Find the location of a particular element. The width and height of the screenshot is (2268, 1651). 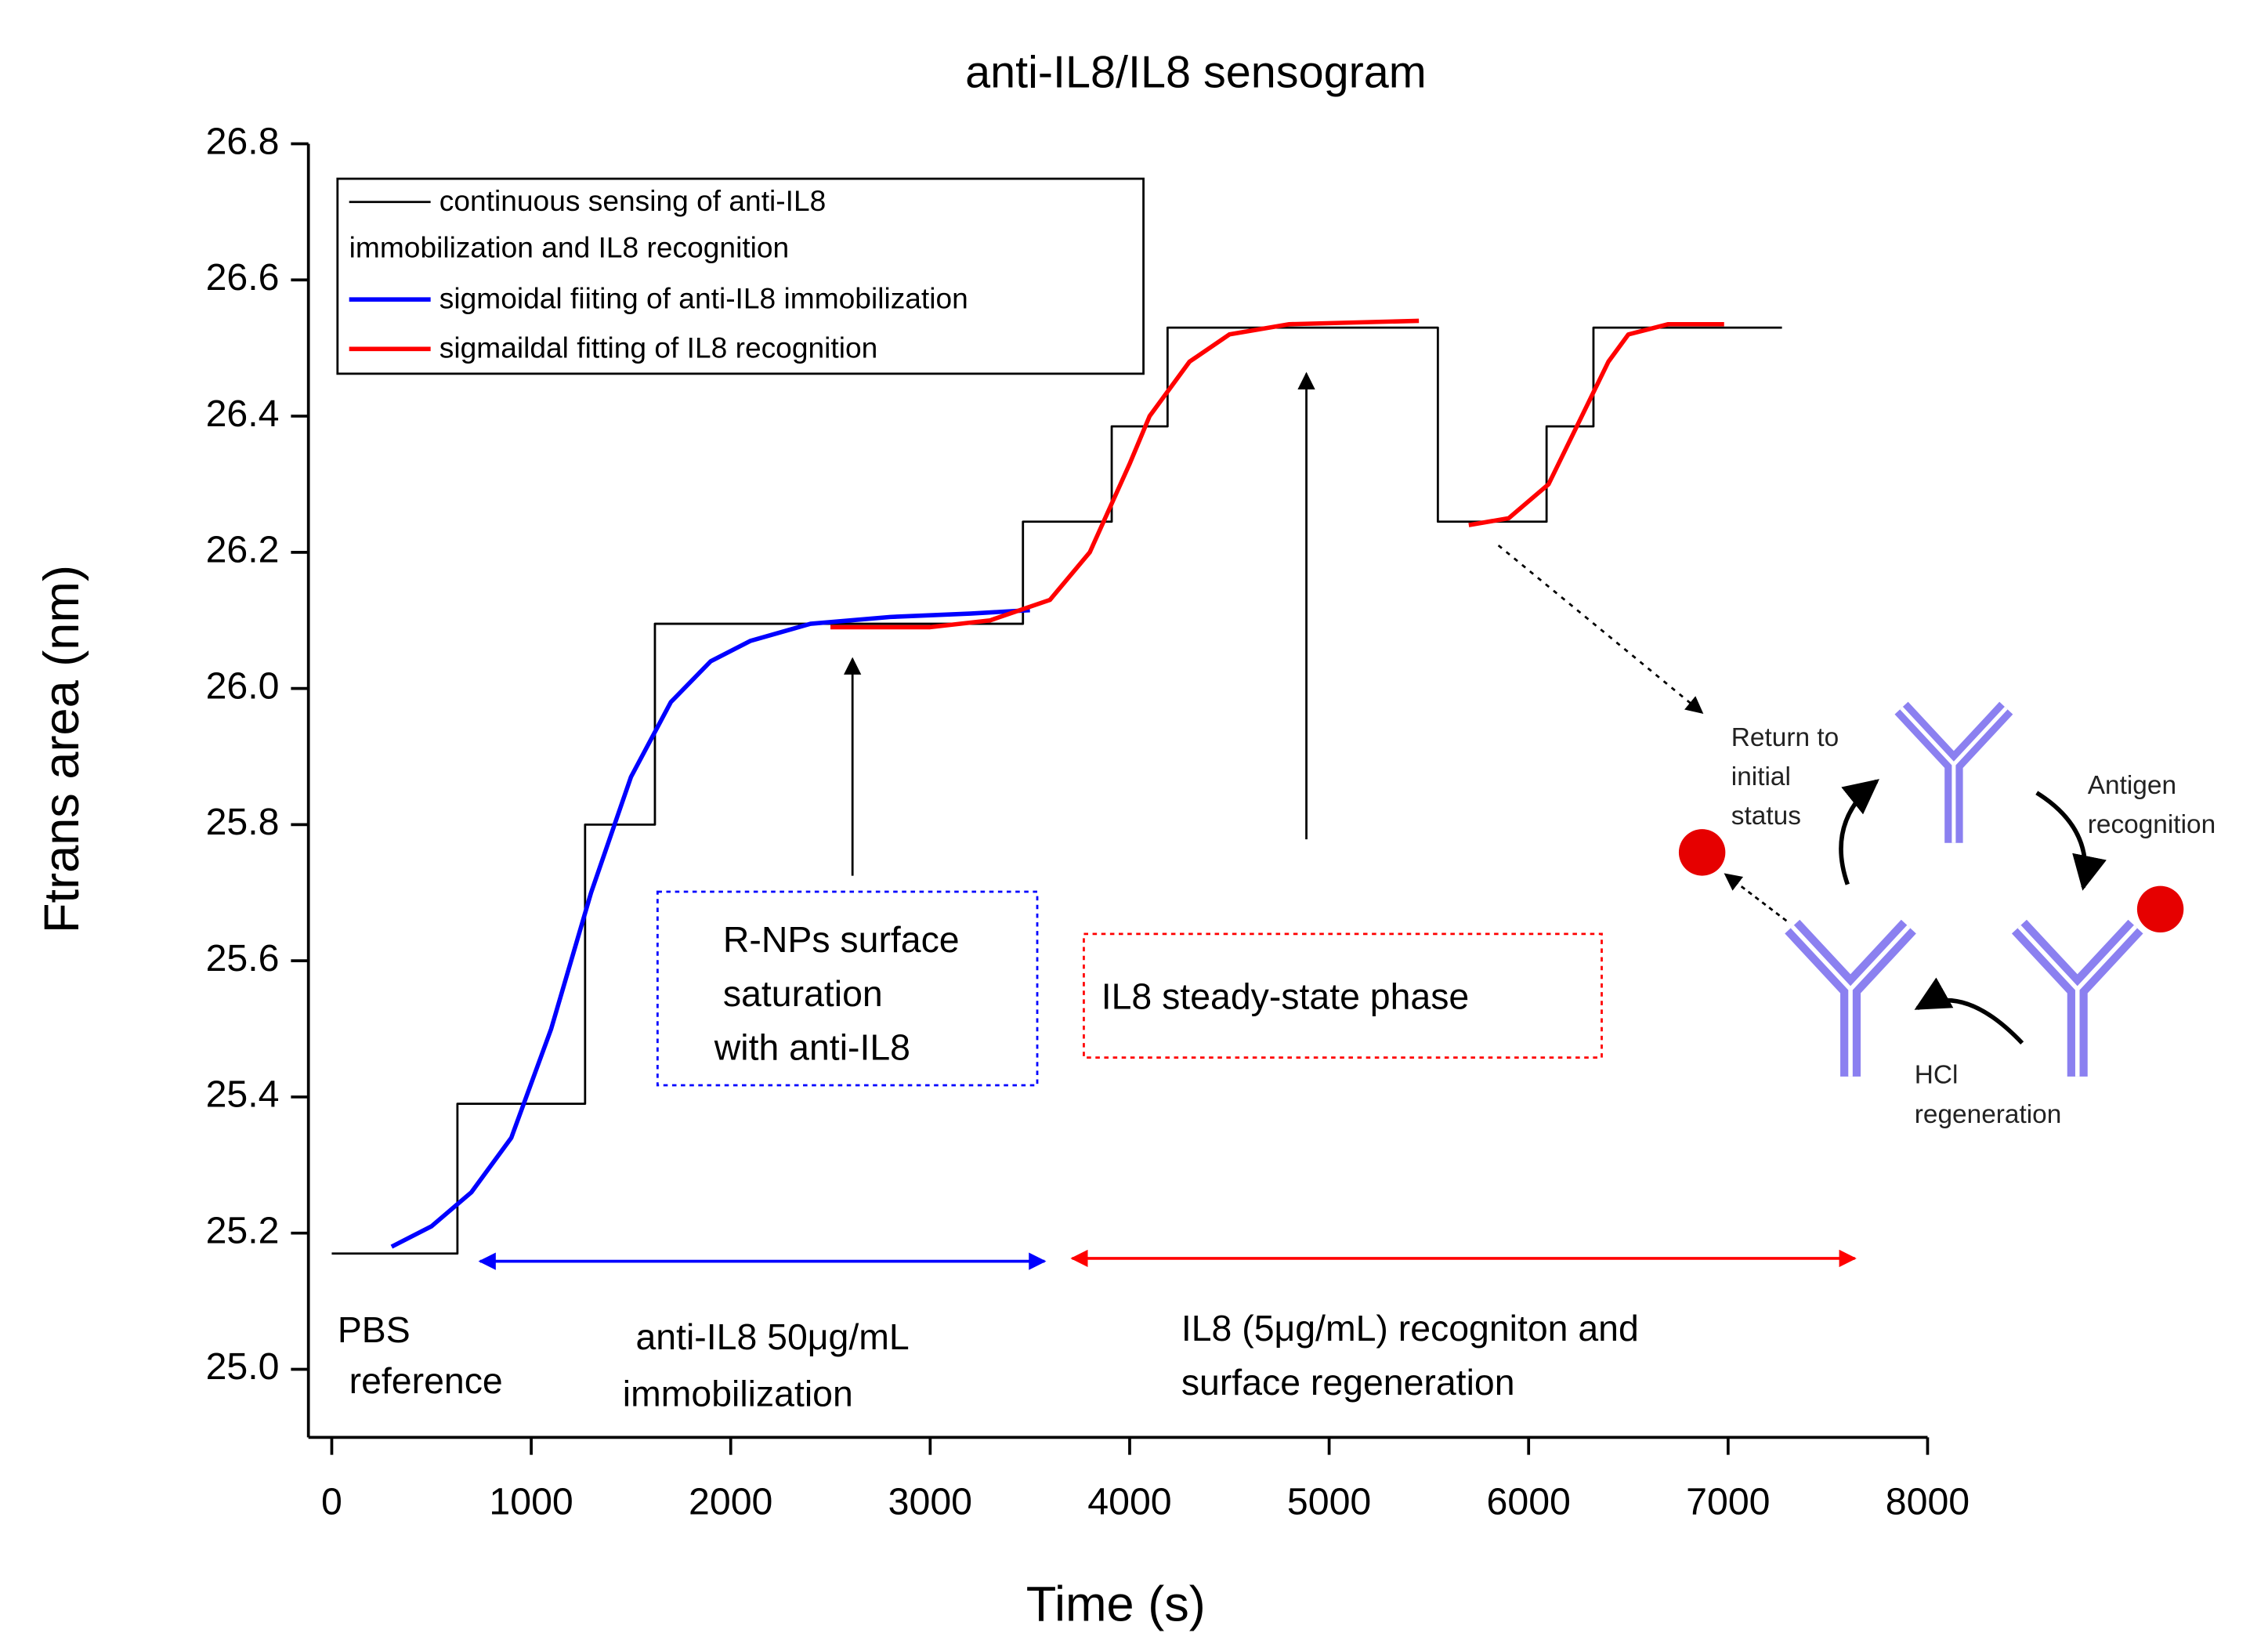

antibody-diagram is located at coordinates (1931, 889).